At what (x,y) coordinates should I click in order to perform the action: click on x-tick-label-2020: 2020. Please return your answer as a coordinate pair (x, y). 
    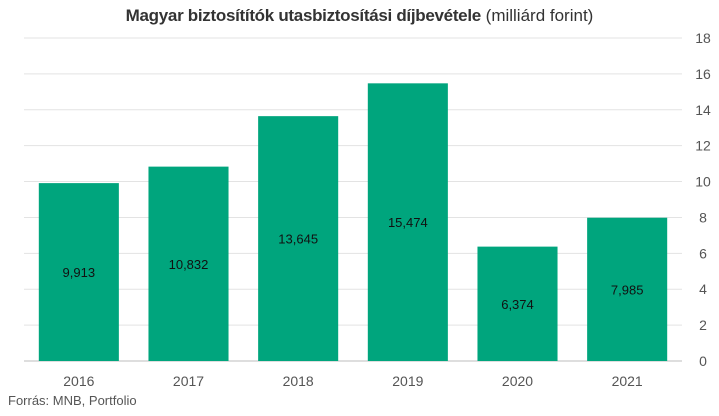
    Looking at the image, I should click on (517, 381).